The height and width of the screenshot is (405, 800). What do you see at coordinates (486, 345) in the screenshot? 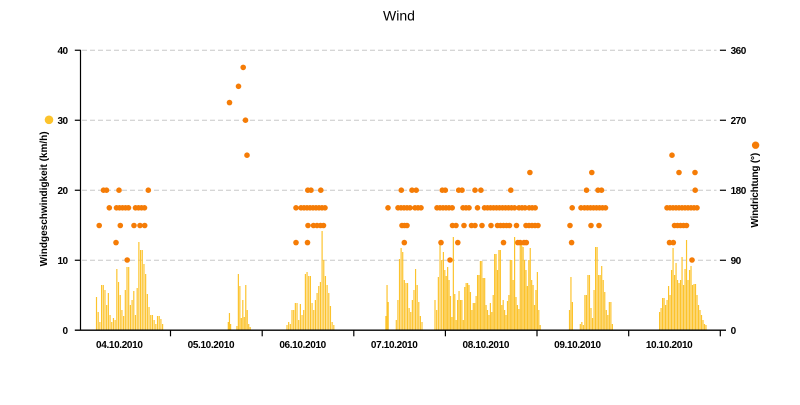
I see `svg-text: 08.10.2010` at bounding box center [486, 345].